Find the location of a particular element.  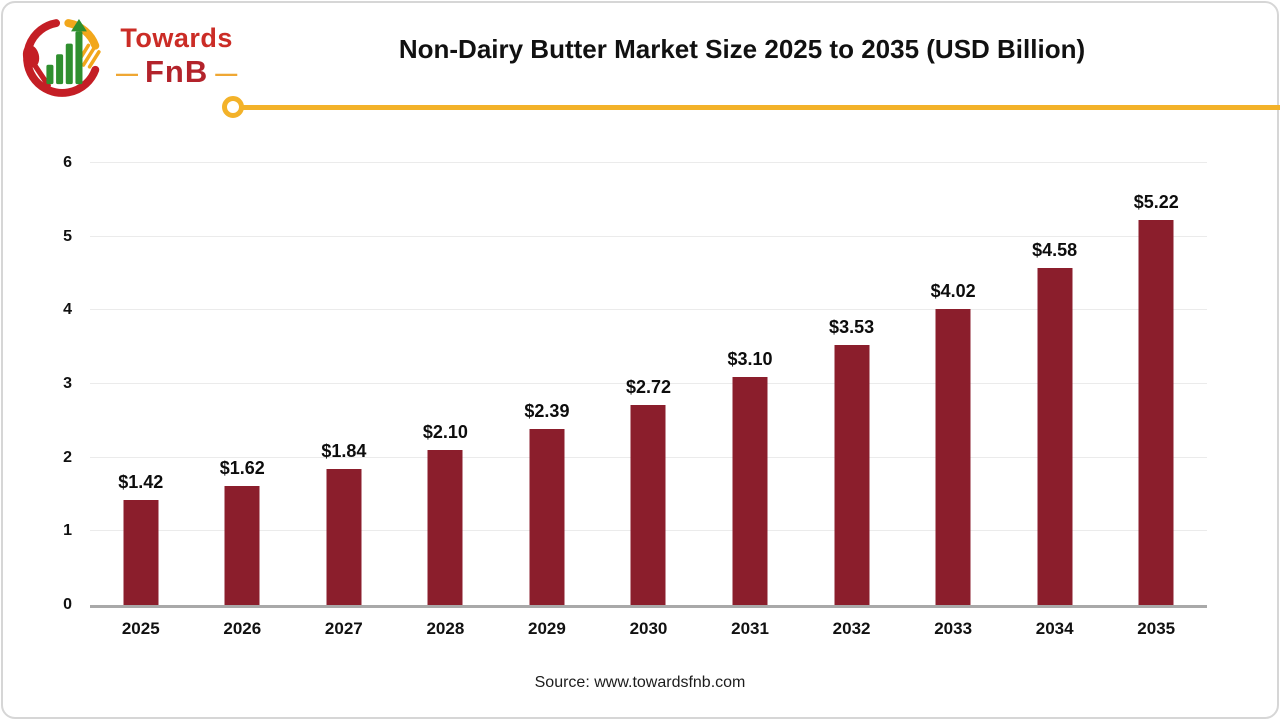

y-tick-label: 3 is located at coordinates (67, 383).